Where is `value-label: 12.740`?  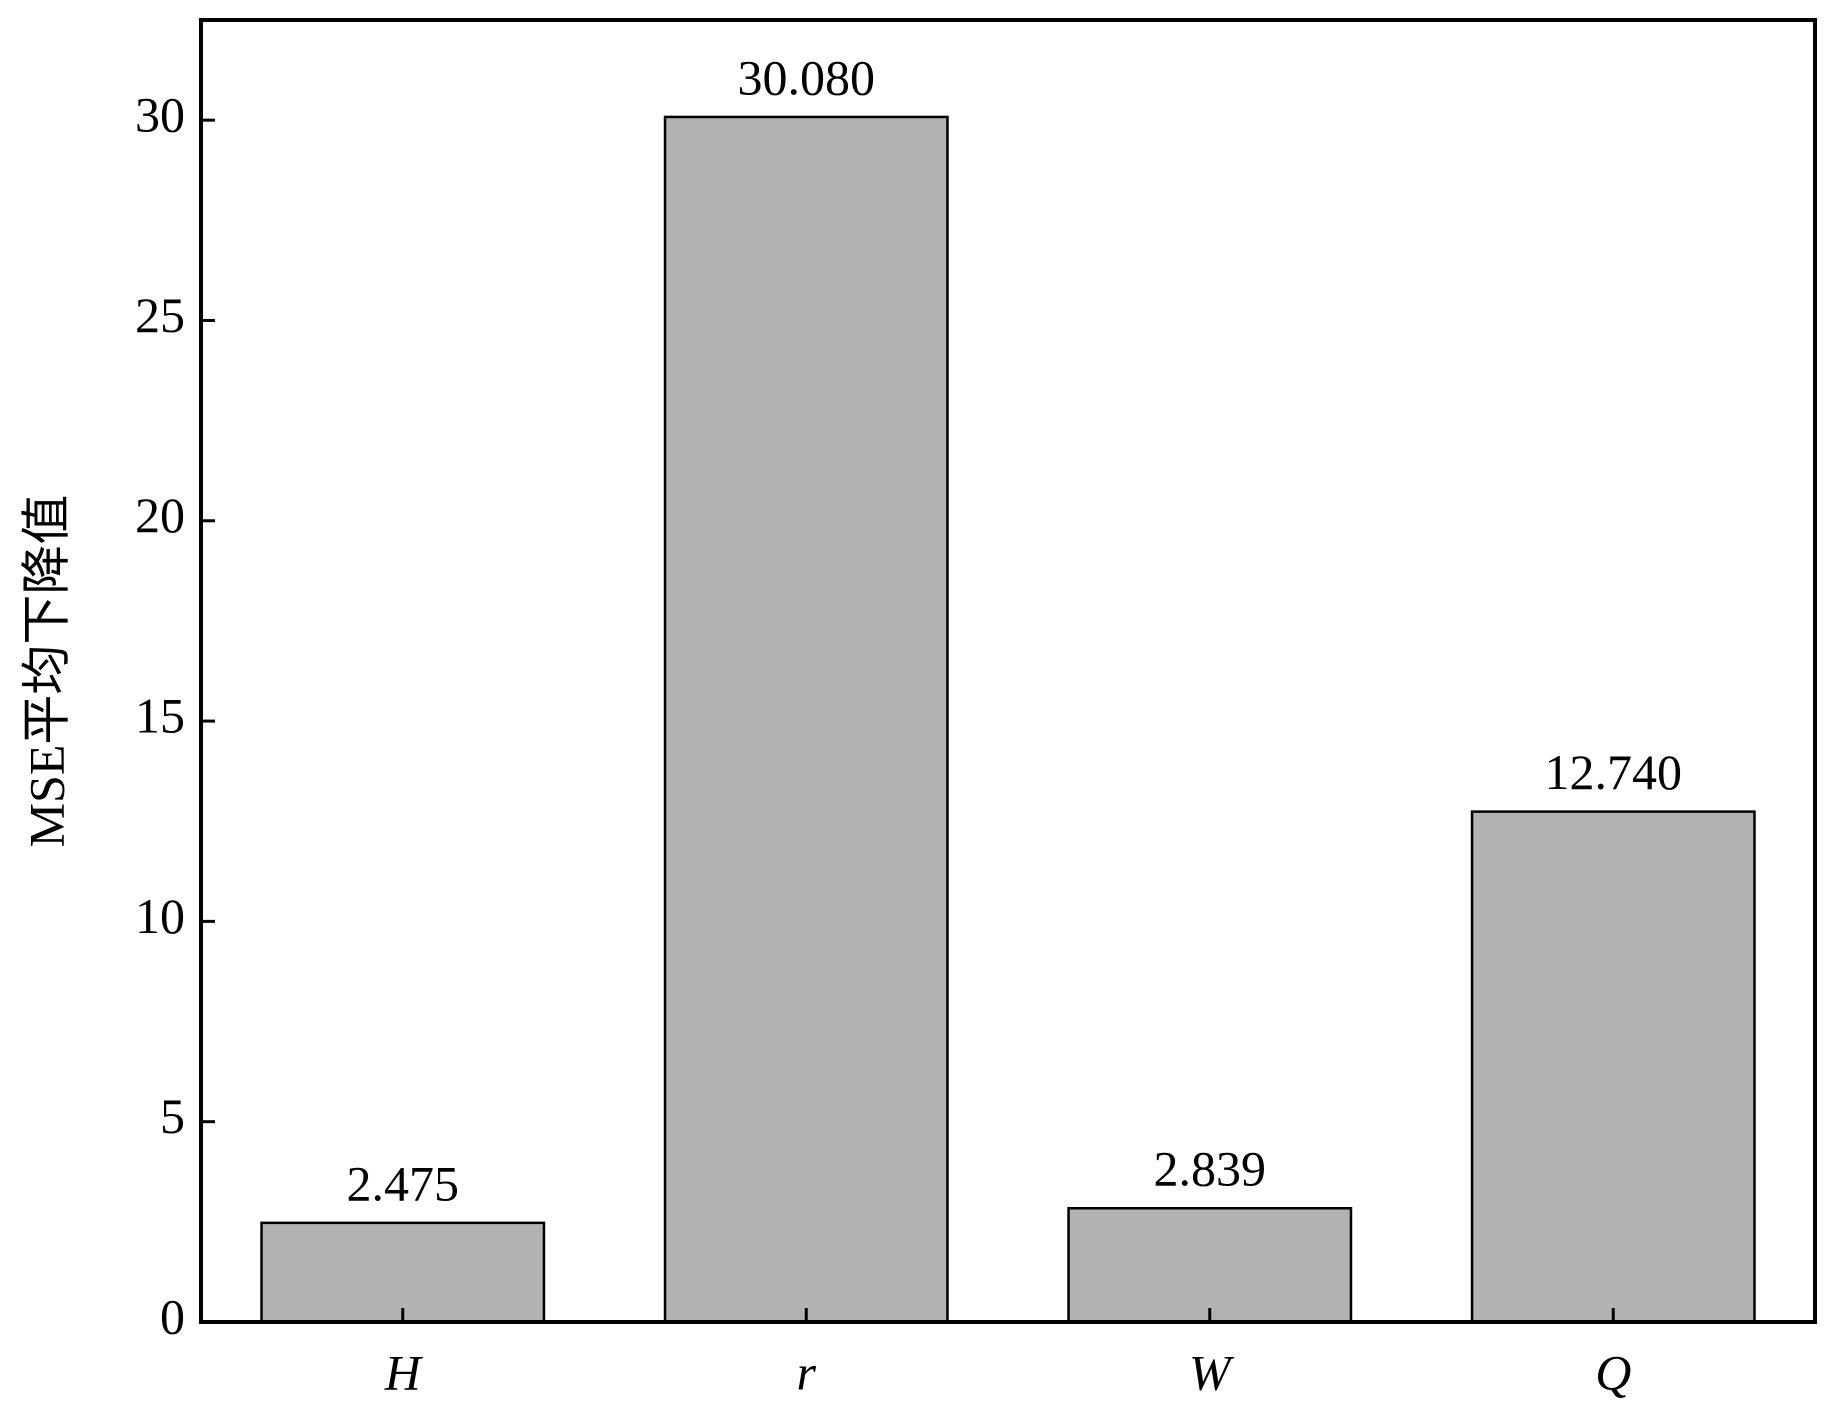
value-label: 12.740 is located at coordinates (1614, 772).